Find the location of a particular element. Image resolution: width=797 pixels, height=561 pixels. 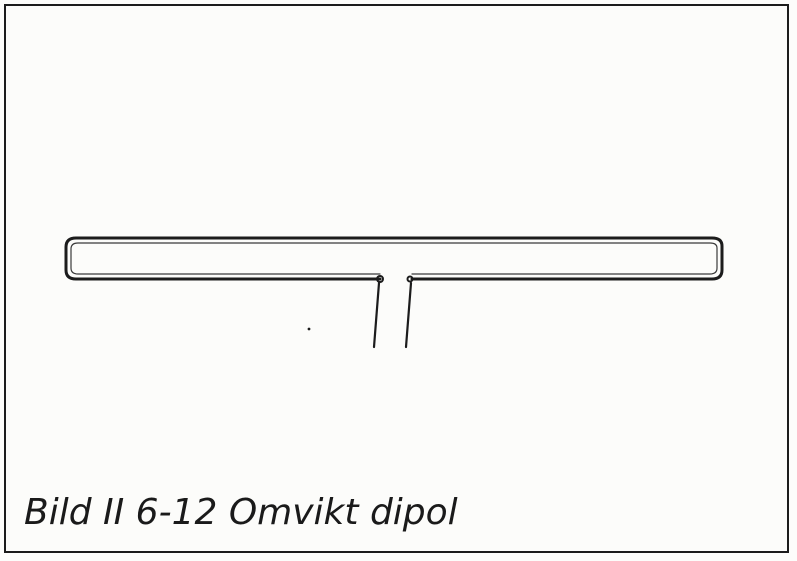

feed-terminal-left is located at coordinates (380, 279).